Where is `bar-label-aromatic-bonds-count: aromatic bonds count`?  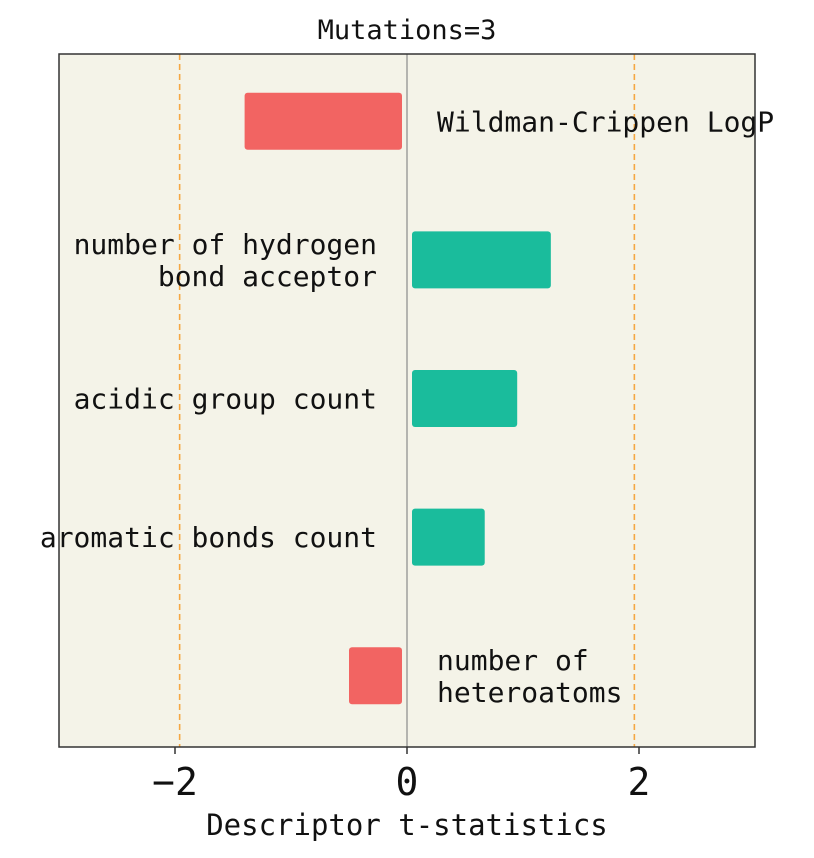
bar-label-aromatic-bonds-count: aromatic bonds count is located at coordinates (208, 537).